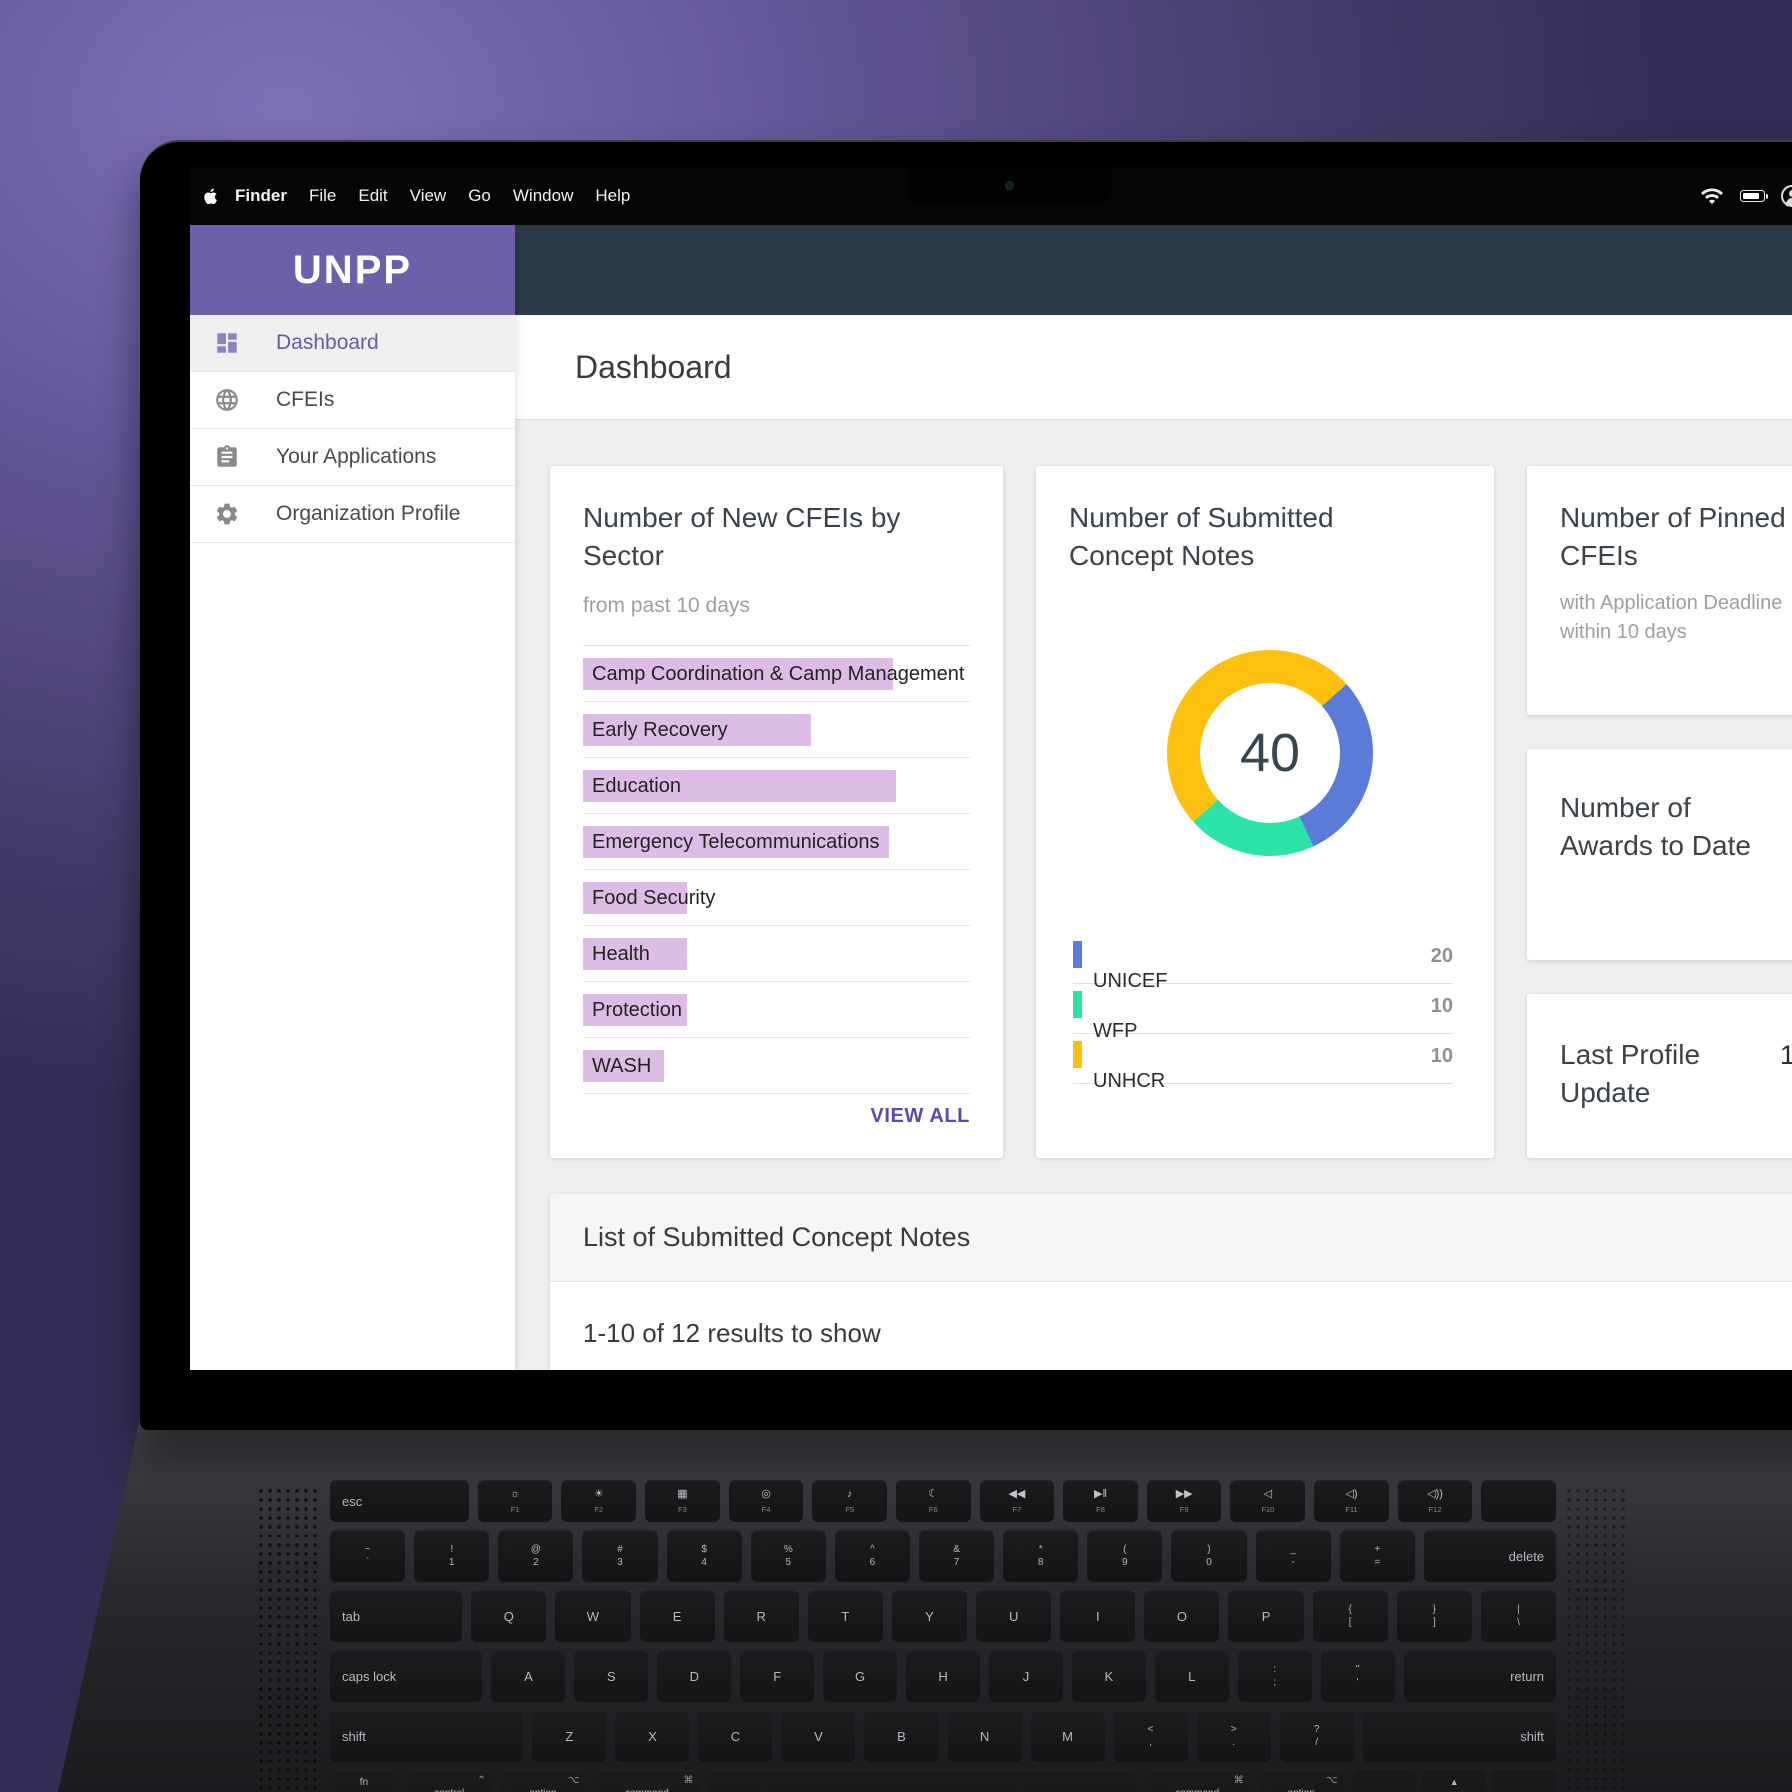 The height and width of the screenshot is (1792, 1792). Describe the element at coordinates (929, 1616) in the screenshot. I see `key-y: Y` at that location.